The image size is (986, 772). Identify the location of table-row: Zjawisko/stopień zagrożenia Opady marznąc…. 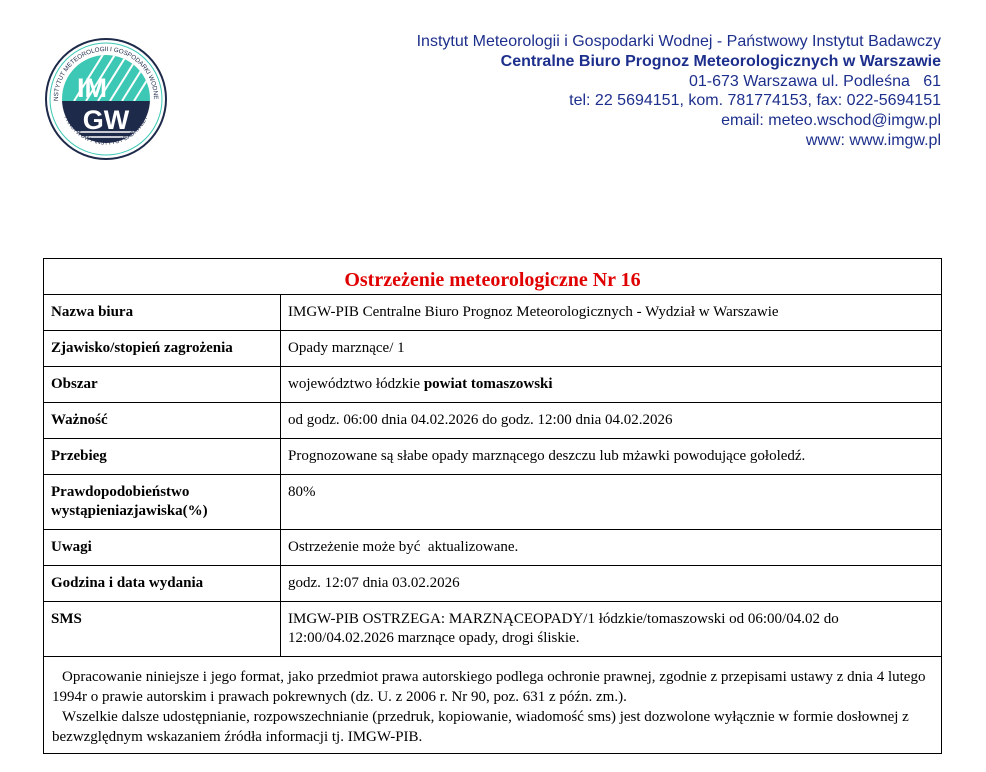
(492, 348).